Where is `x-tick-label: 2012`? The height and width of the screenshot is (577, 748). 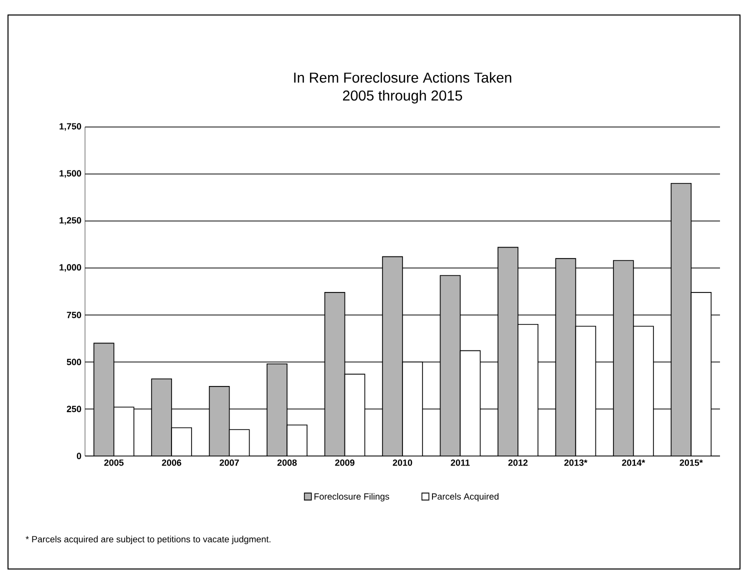
x-tick-label: 2012 is located at coordinates (518, 463).